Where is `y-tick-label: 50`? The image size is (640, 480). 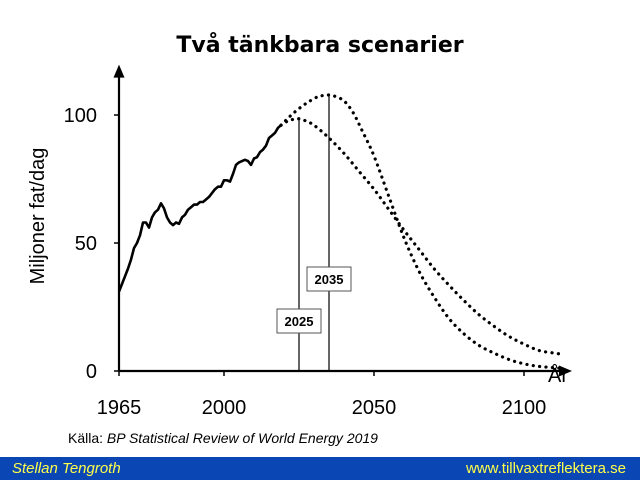 y-tick-label: 50 is located at coordinates (86, 244).